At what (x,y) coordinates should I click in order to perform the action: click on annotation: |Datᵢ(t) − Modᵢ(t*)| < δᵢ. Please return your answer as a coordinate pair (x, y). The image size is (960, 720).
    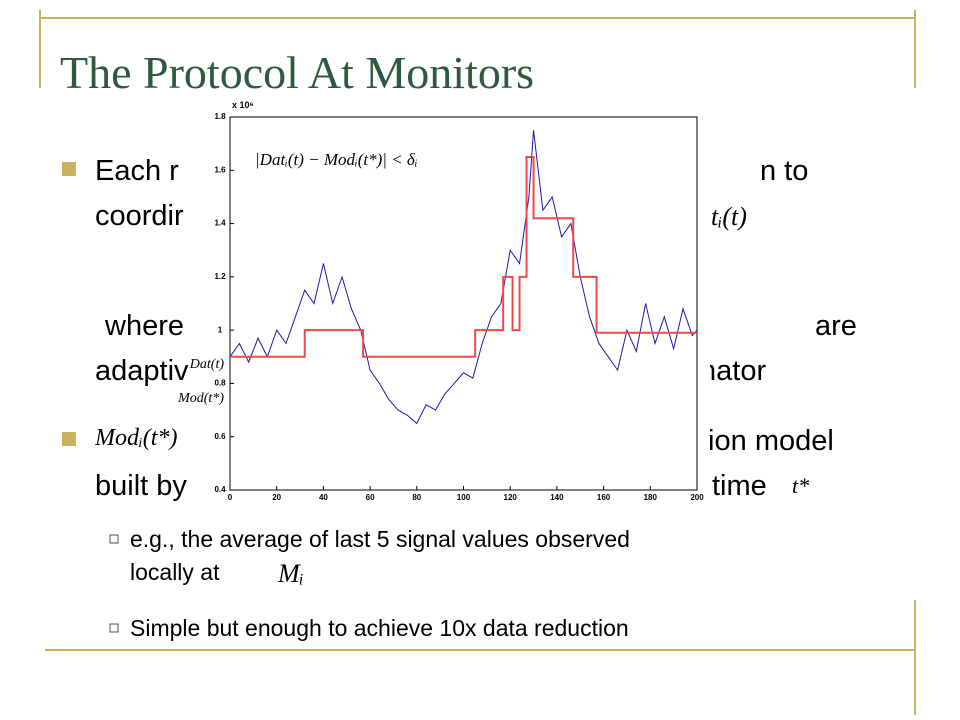
    Looking at the image, I should click on (336, 159).